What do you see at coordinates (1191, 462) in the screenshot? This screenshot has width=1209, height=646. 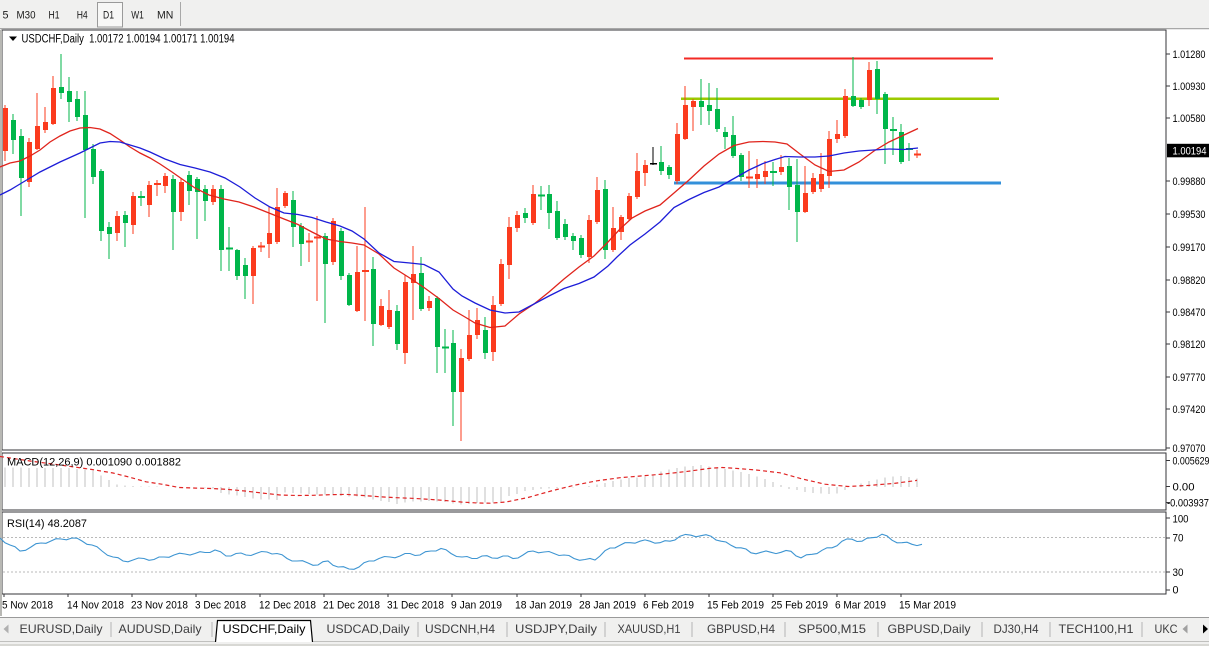 I see `svg-text: 0.005629` at bounding box center [1191, 462].